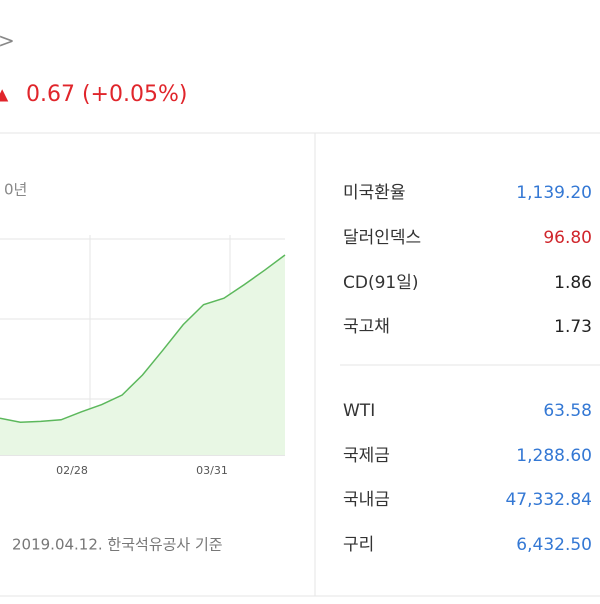 The width and height of the screenshot is (600, 604). Describe the element at coordinates (72, 470) in the screenshot. I see `x-tick-label: 02/28` at that location.